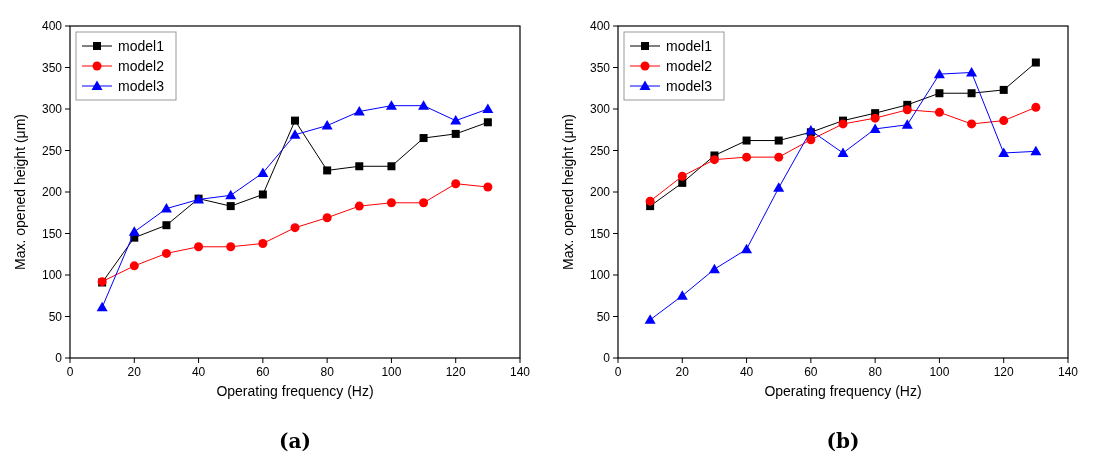  Describe the element at coordinates (600, 275) in the screenshot. I see `y-tick-label: 100` at that location.